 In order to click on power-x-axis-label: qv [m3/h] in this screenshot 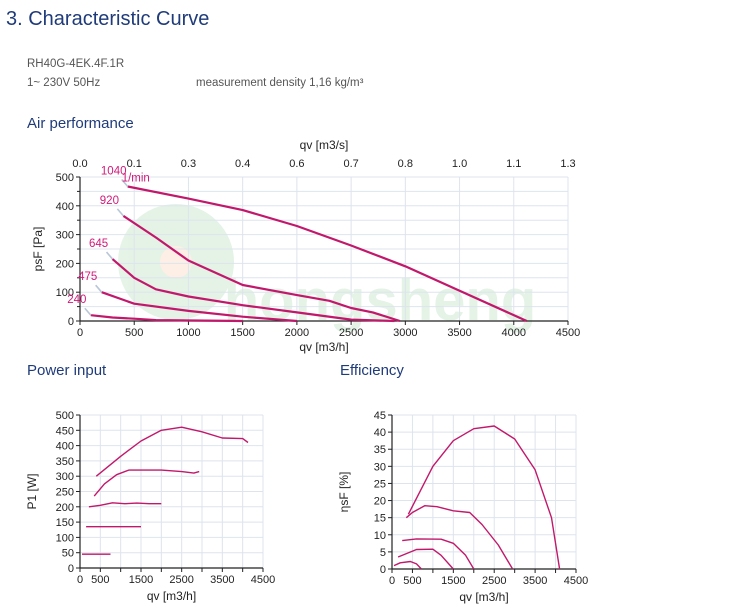, I will do `click(171, 596)`.